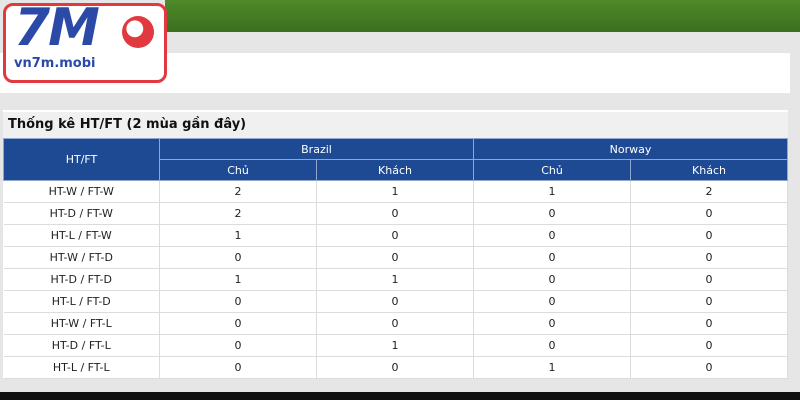 This screenshot has height=400, width=800. I want to click on logo-brand: 7M, so click(57, 29).